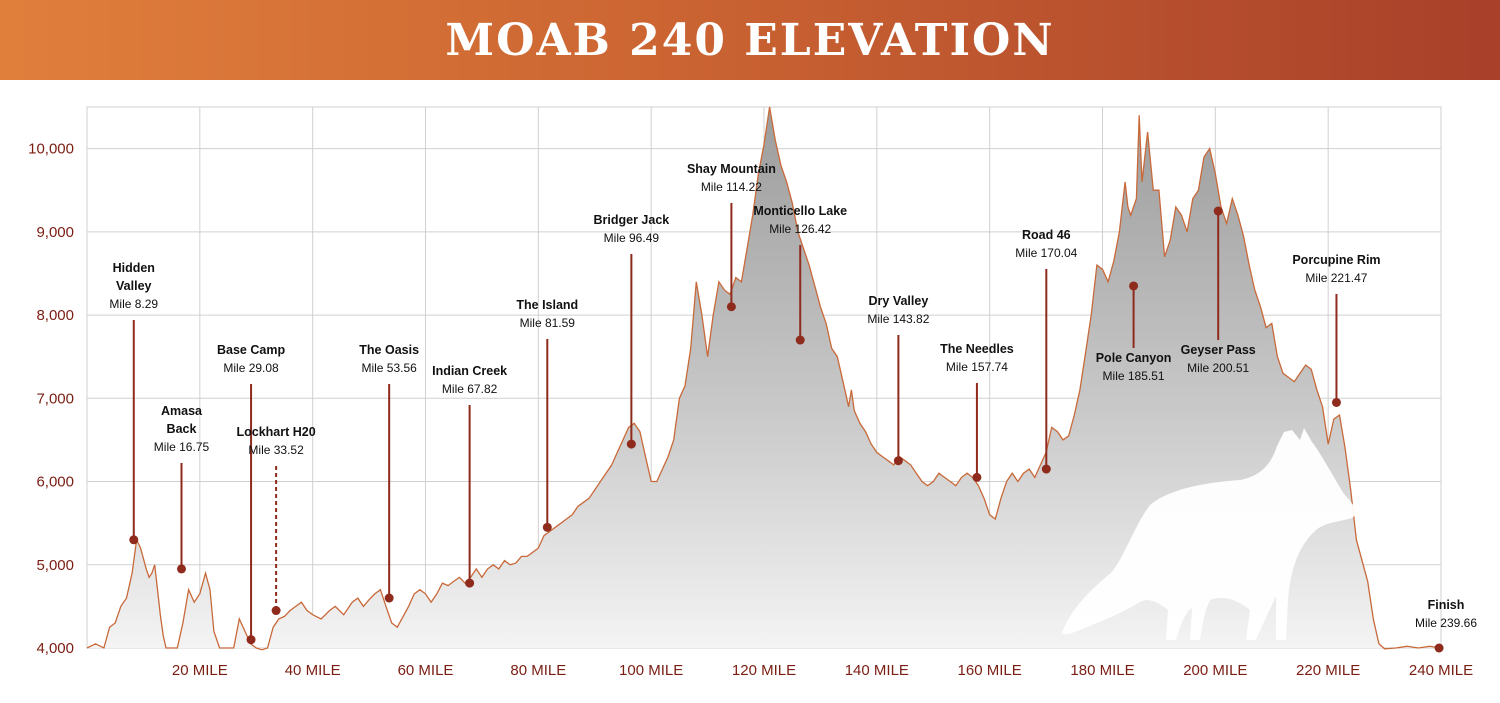 The height and width of the screenshot is (703, 1500). What do you see at coordinates (389, 350) in the screenshot?
I see `aid-station-name: The Oasis` at bounding box center [389, 350].